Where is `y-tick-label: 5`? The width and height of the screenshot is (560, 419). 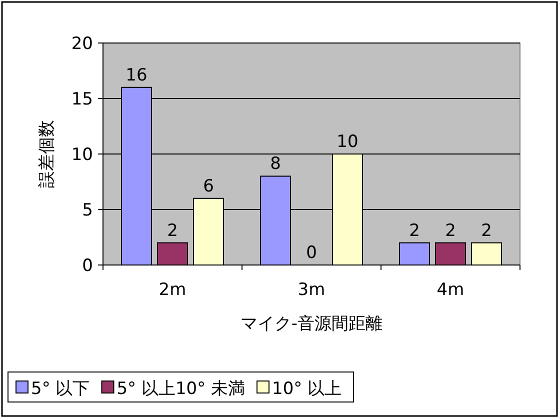 y-tick-label: 5 is located at coordinates (87, 210).